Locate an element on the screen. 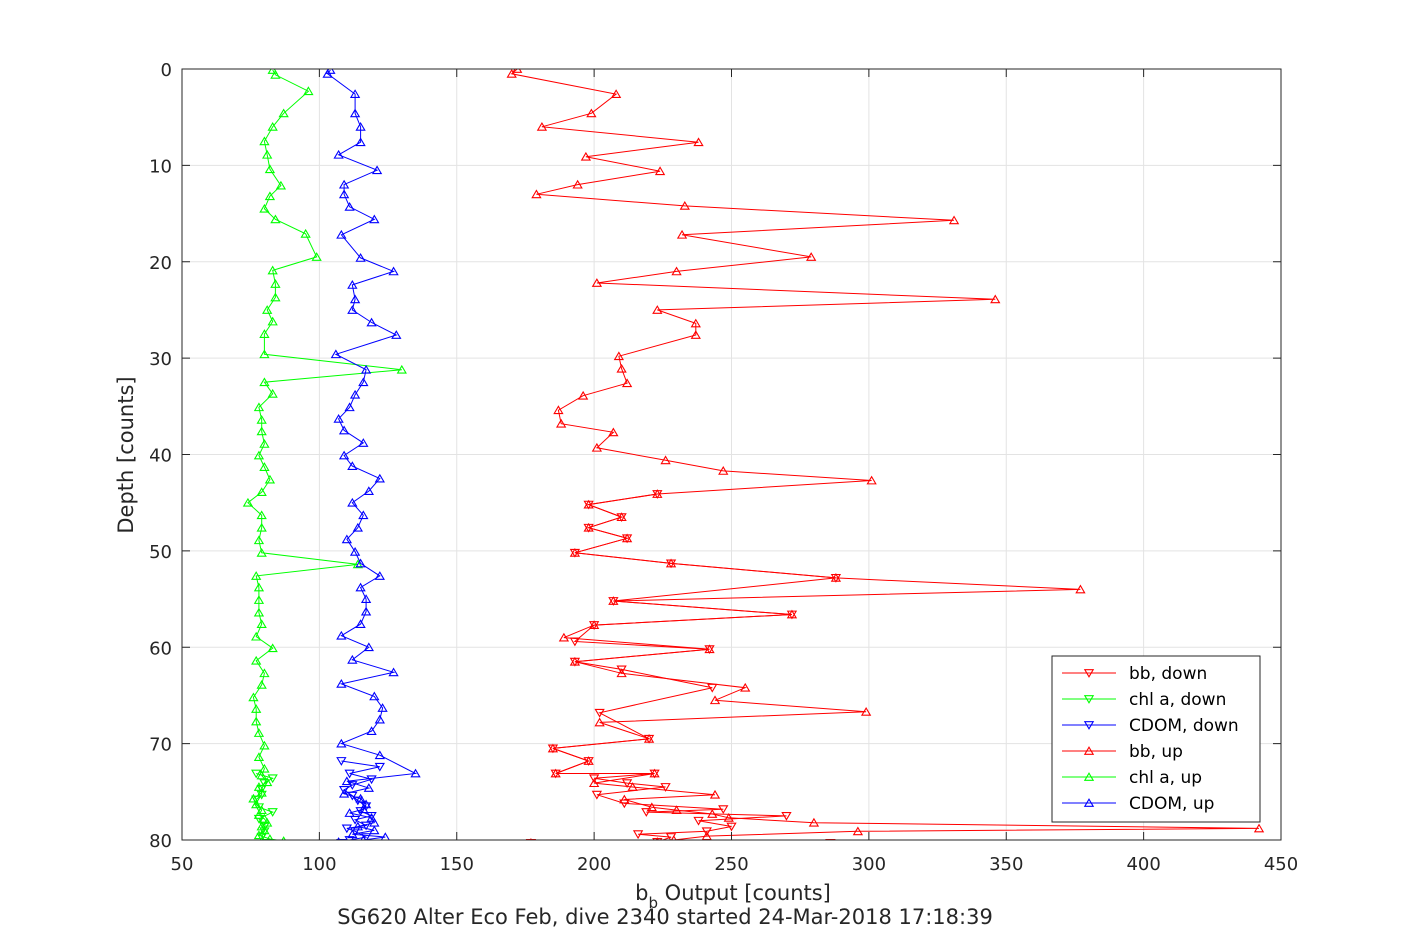 The height and width of the screenshot is (945, 1417). legend-label: chl a, down is located at coordinates (1177, 700).